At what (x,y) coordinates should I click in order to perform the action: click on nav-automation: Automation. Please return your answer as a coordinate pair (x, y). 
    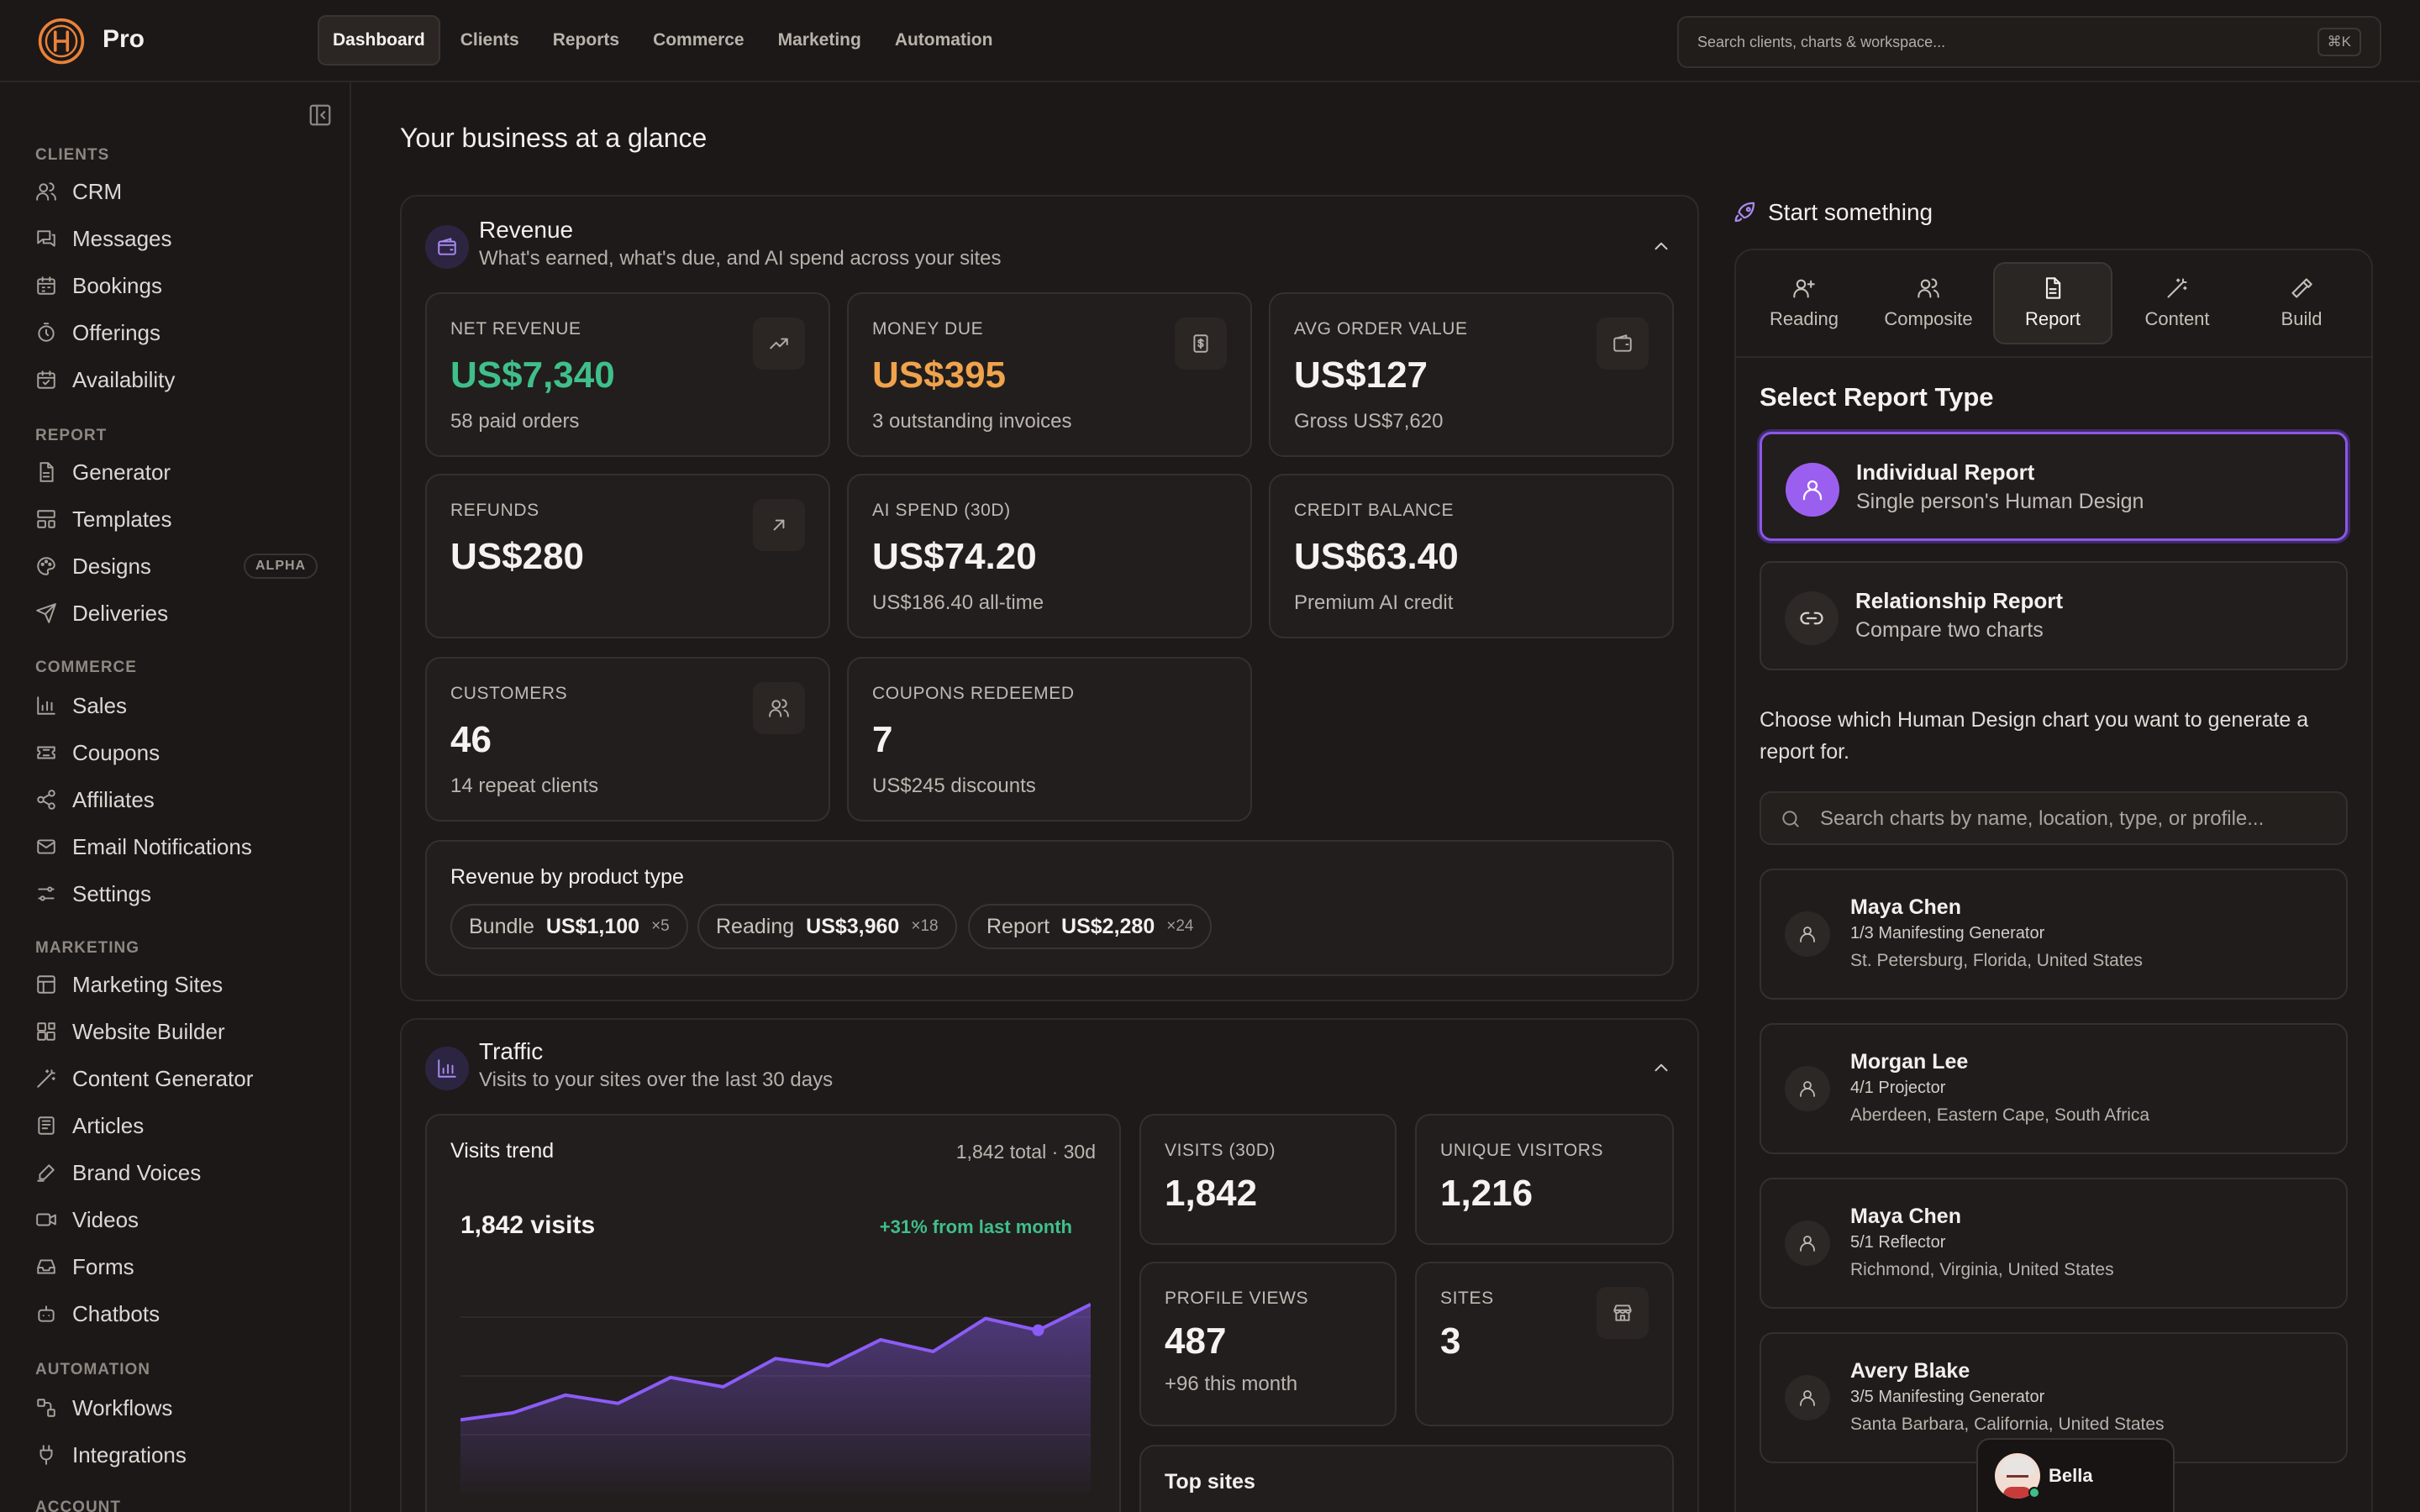
    Looking at the image, I should click on (943, 40).